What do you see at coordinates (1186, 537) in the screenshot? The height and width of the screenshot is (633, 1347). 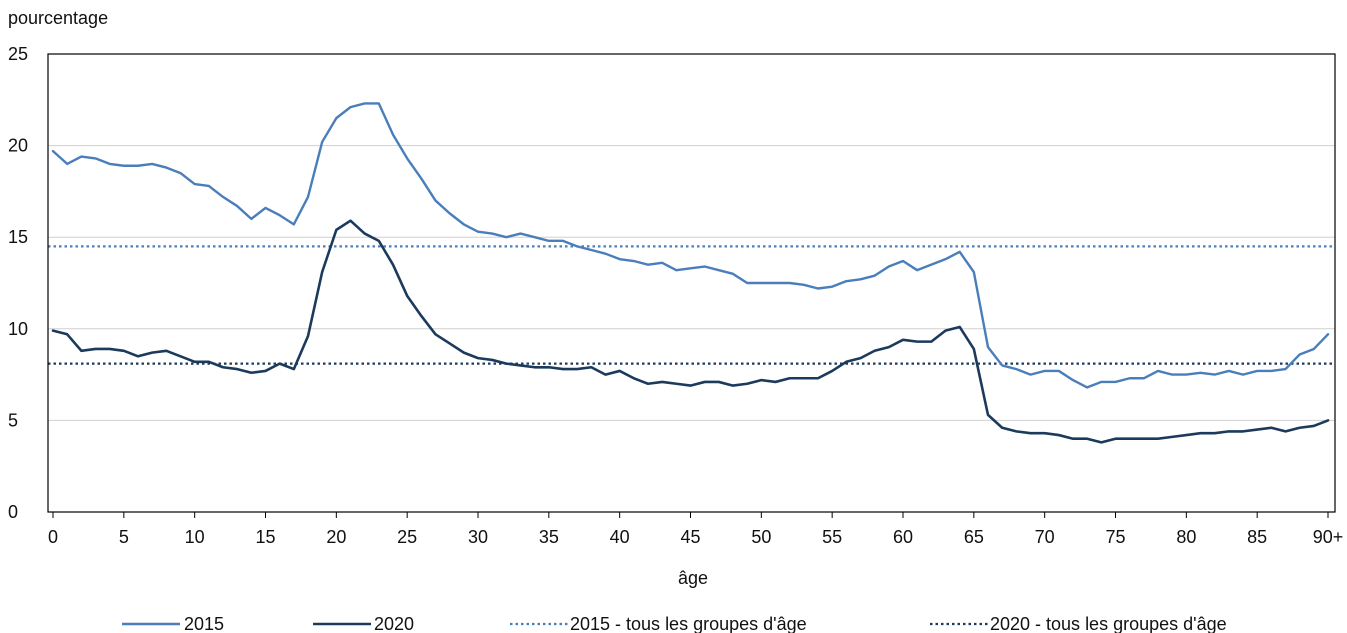 I see `x-tick-label: 80` at bounding box center [1186, 537].